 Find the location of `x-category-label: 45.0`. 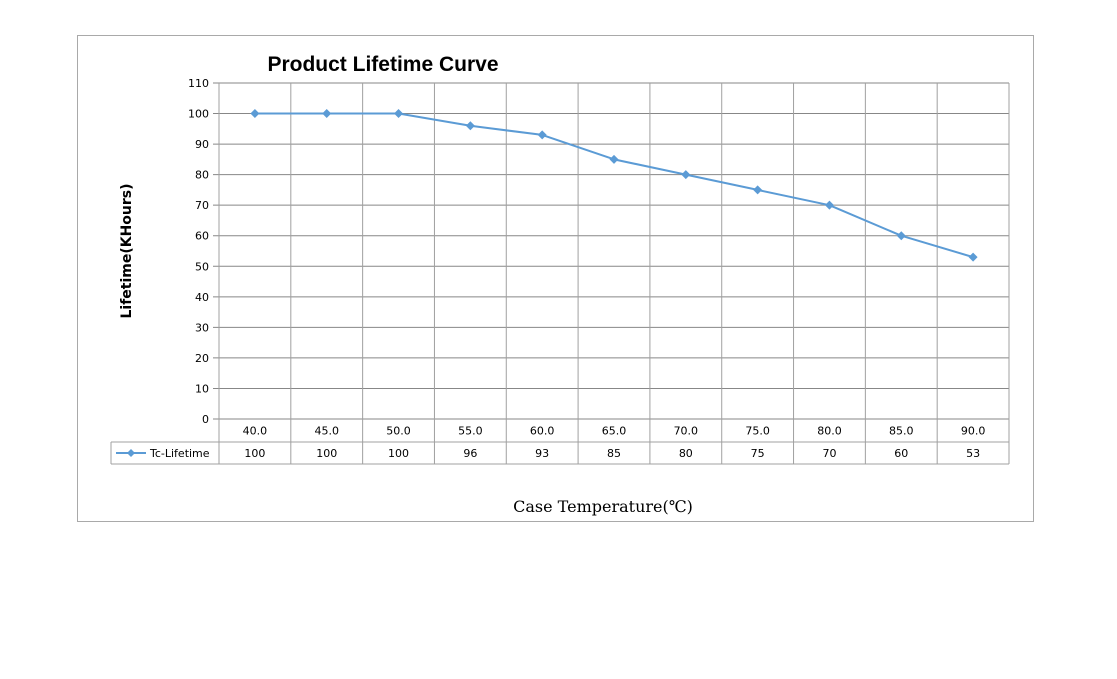

x-category-label: 45.0 is located at coordinates (326, 431).